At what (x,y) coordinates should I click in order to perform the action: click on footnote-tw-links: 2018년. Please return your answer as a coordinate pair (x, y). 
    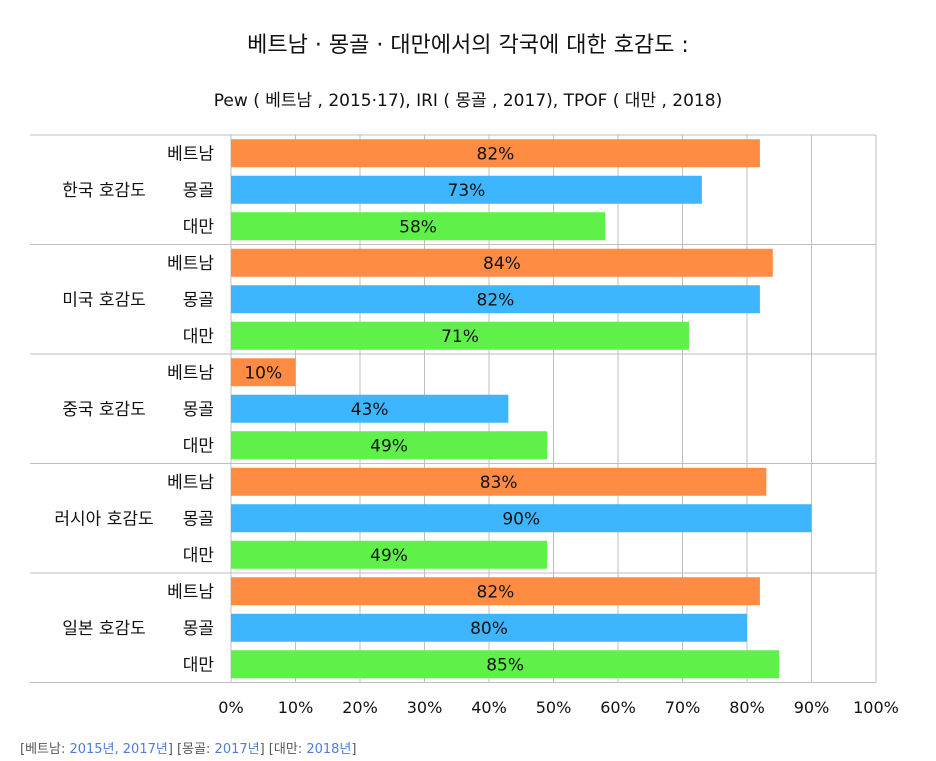
    Looking at the image, I should click on (329, 749).